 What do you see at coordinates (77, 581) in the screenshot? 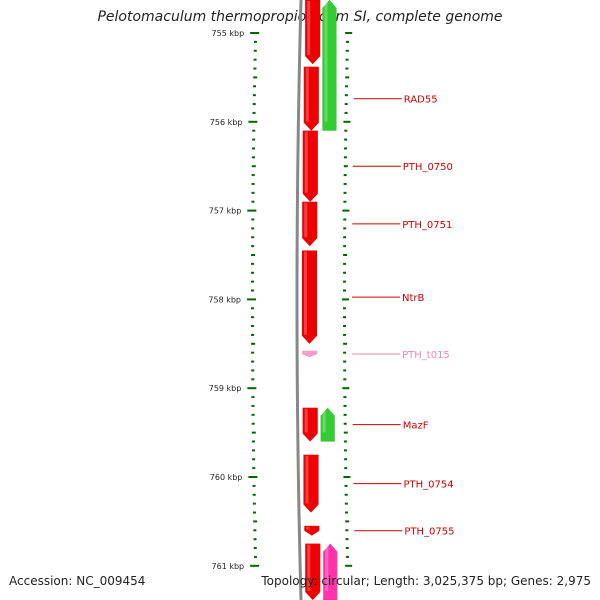
I see `accession-text: Accession: NC_009454` at bounding box center [77, 581].